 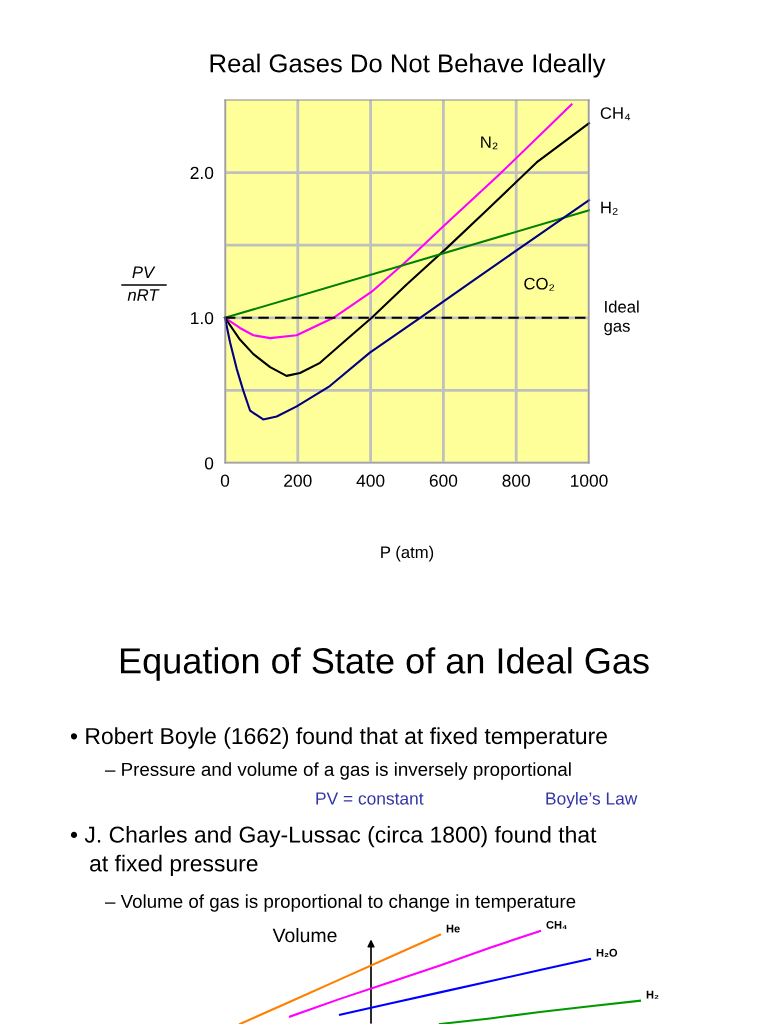 What do you see at coordinates (209, 463) in the screenshot?
I see `y-tick-label: 0` at bounding box center [209, 463].